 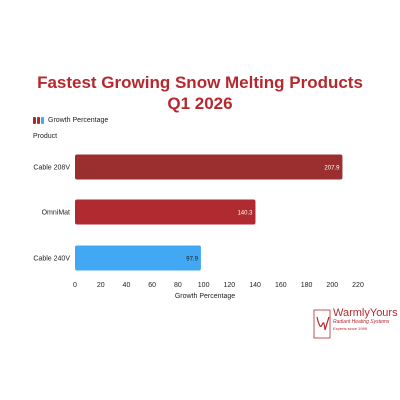 I want to click on logo-since: Experts since 1999, so click(x=350, y=328).